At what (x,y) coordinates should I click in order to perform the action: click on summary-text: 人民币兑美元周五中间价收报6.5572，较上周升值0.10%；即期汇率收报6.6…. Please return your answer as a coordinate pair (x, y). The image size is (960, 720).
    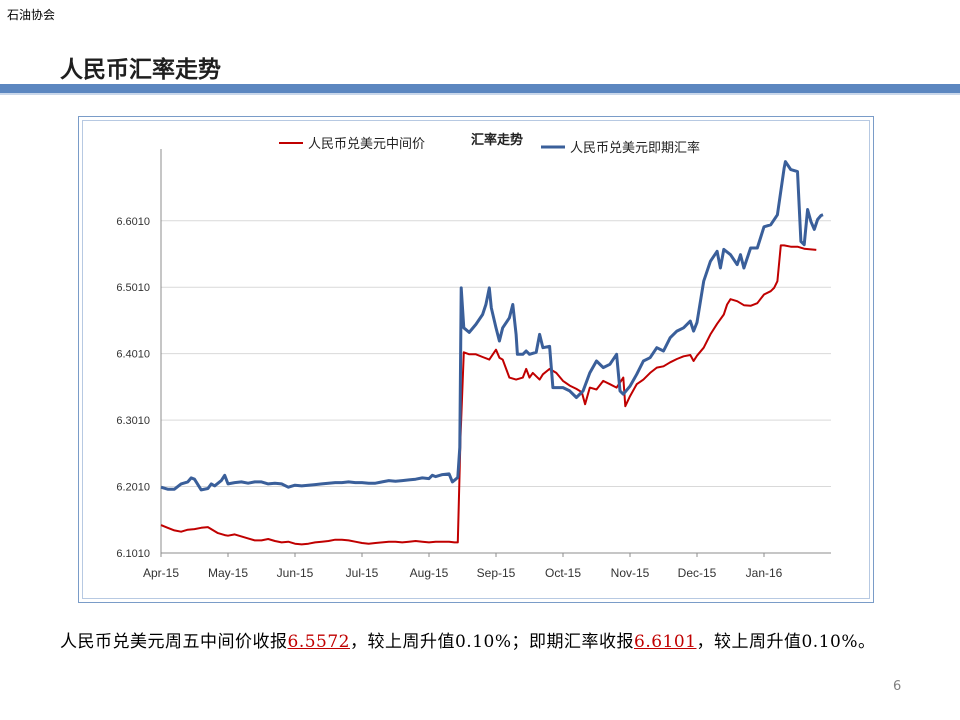
    Looking at the image, I should click on (480, 642).